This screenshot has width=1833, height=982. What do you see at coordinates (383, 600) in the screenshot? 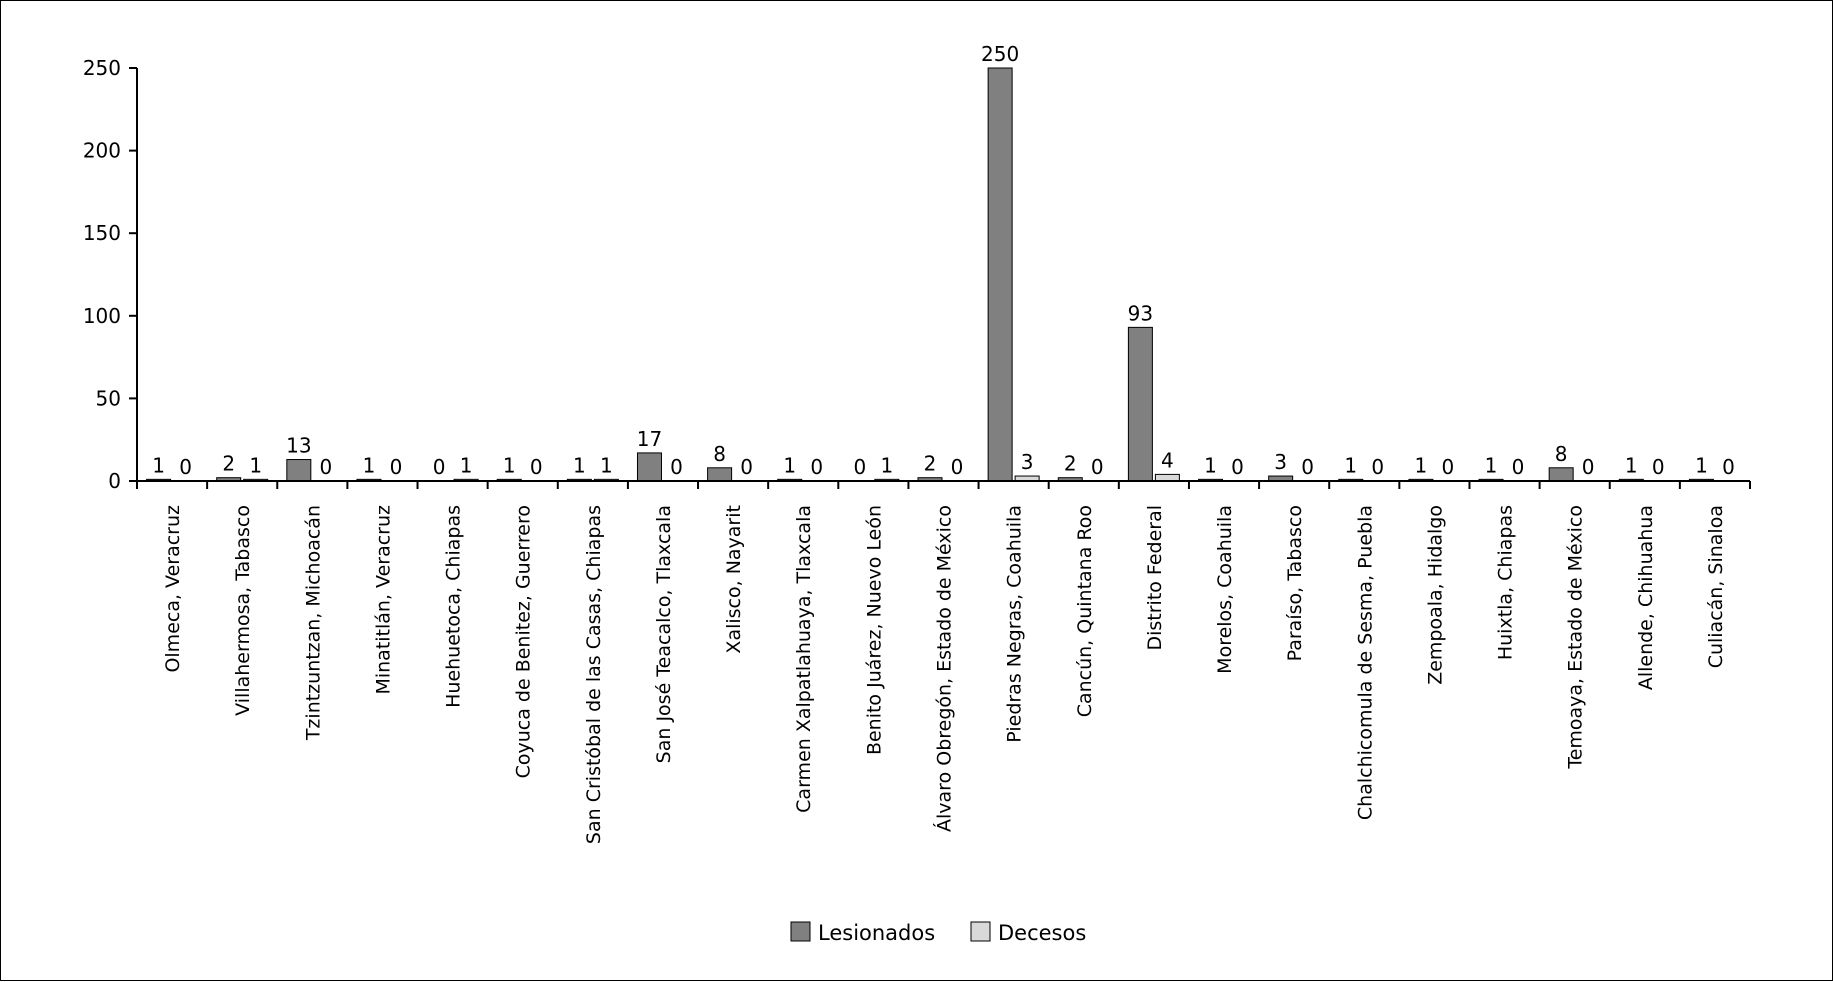
I see `x-tick-label: Minatitlán, Veracruz` at bounding box center [383, 600].